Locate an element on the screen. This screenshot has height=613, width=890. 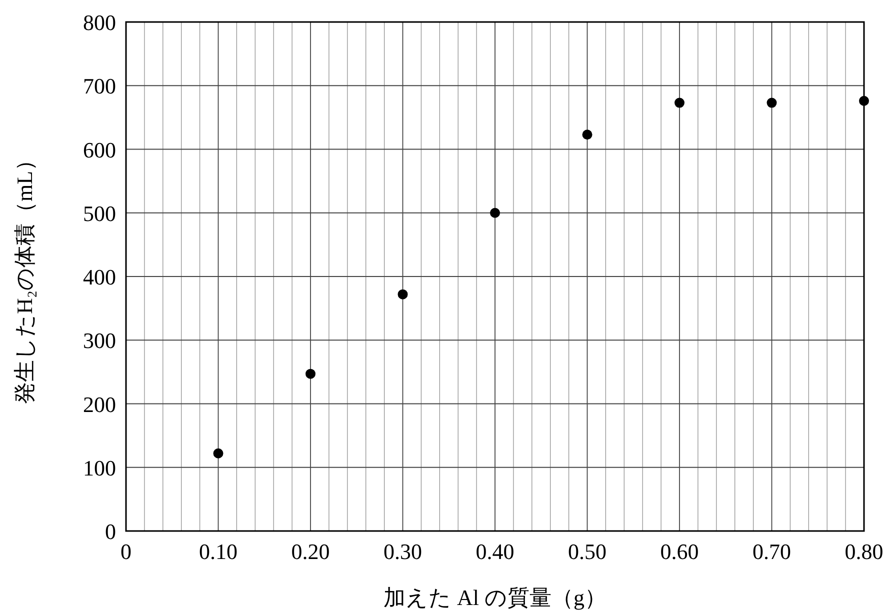
x-tick-label: 0.30 is located at coordinates (403, 551).